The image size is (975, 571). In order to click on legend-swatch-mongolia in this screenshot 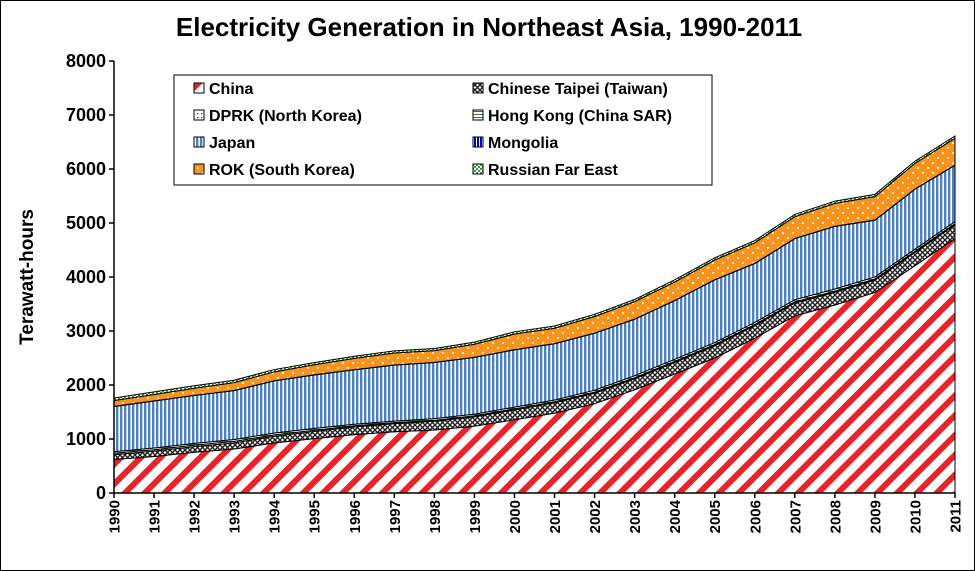, I will do `click(478, 142)`.